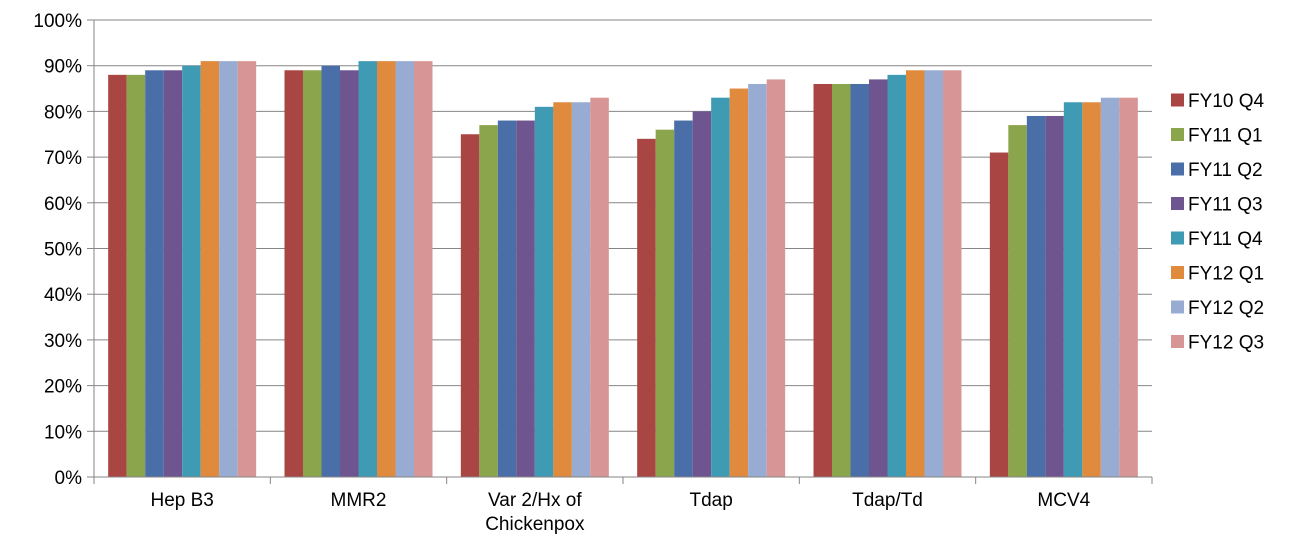 This screenshot has width=1307, height=550. I want to click on legend-label: FY11 Q1, so click(1225, 136).